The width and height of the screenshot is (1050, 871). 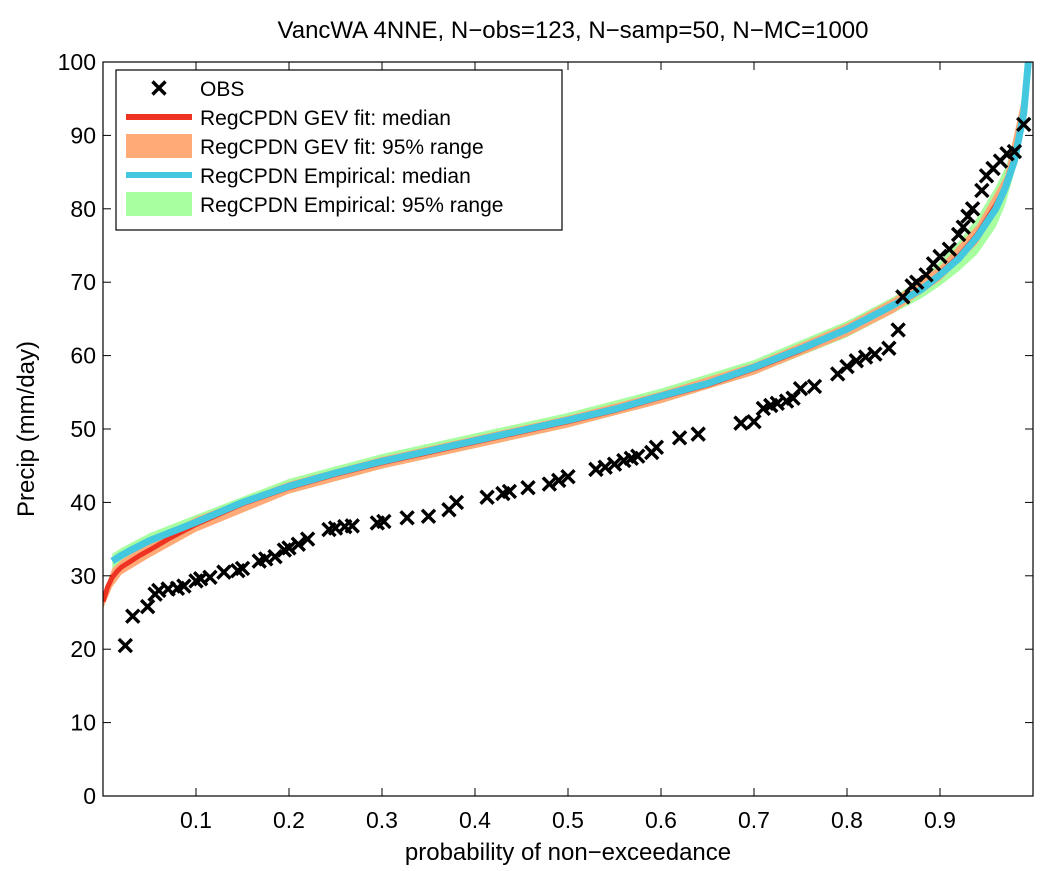 What do you see at coordinates (568, 820) in the screenshot?
I see `x-tick-label: 0.5` at bounding box center [568, 820].